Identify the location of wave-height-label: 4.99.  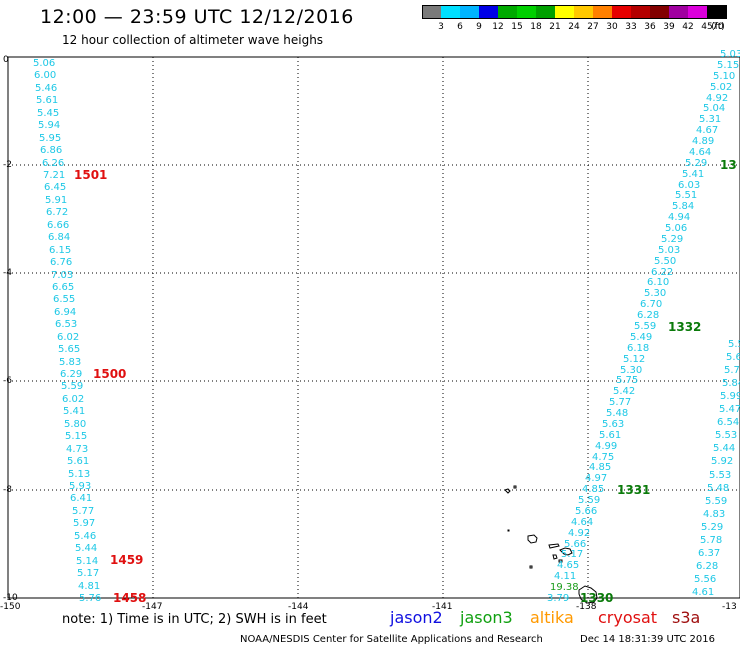
(606, 446).